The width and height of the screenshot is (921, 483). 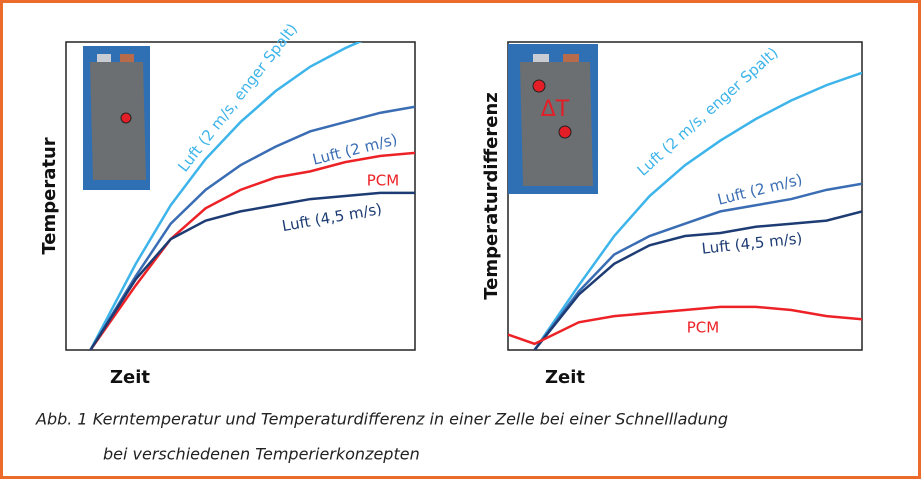 What do you see at coordinates (555, 109) in the screenshot?
I see `annotation: ΔT` at bounding box center [555, 109].